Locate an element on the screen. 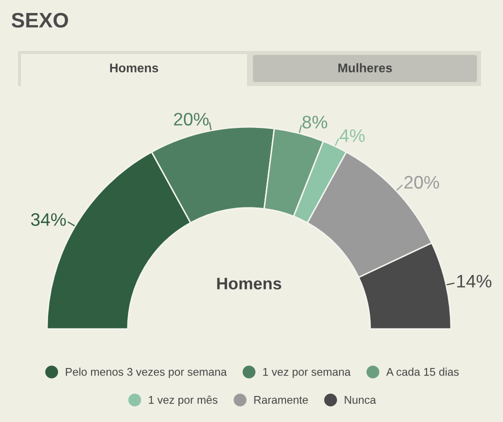 This screenshot has height=422, width=503. legend-label: Raramente is located at coordinates (281, 400).